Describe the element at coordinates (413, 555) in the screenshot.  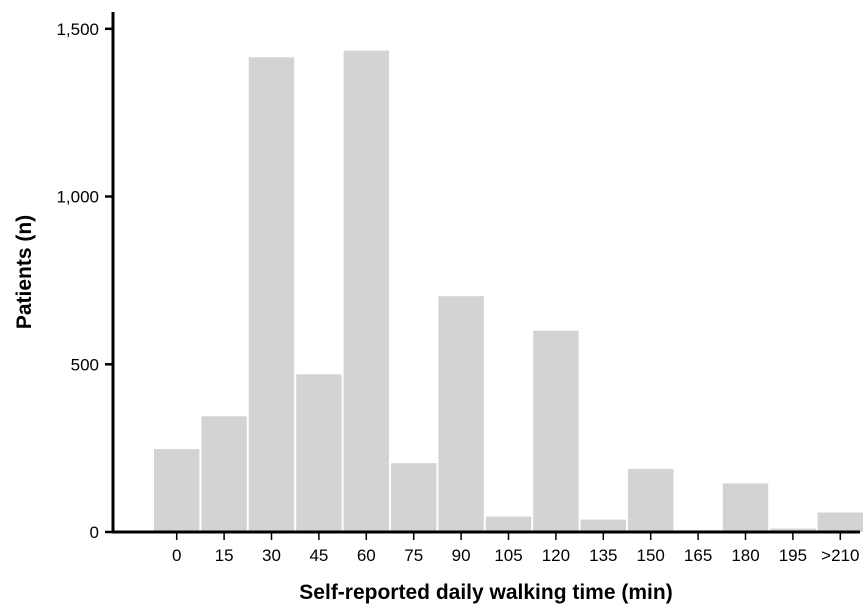
I see `x-tick-label: 75` at that location.